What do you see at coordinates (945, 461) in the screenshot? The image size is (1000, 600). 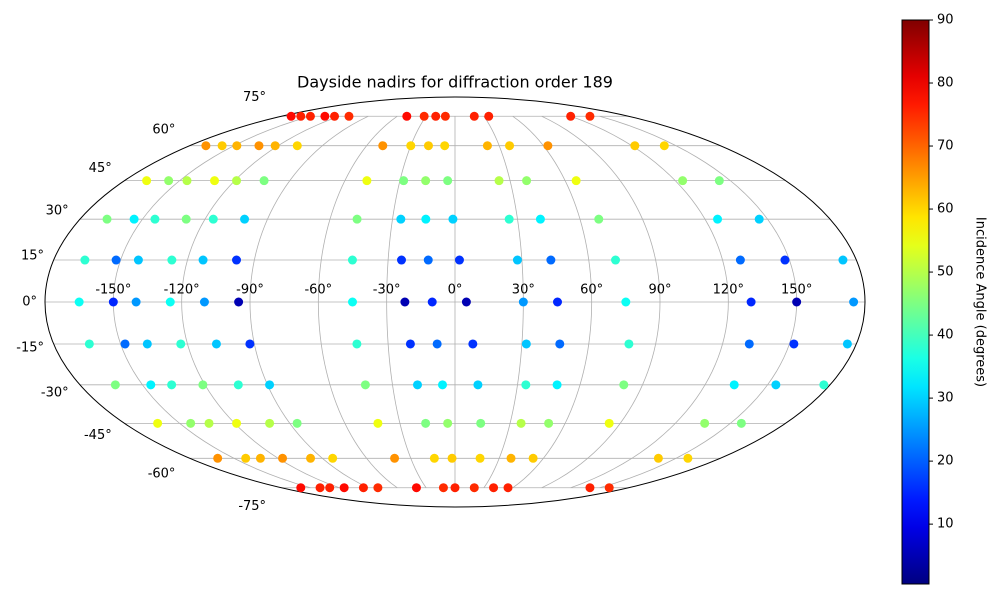 I see `colorbar-tick-label: 20` at bounding box center [945, 461].